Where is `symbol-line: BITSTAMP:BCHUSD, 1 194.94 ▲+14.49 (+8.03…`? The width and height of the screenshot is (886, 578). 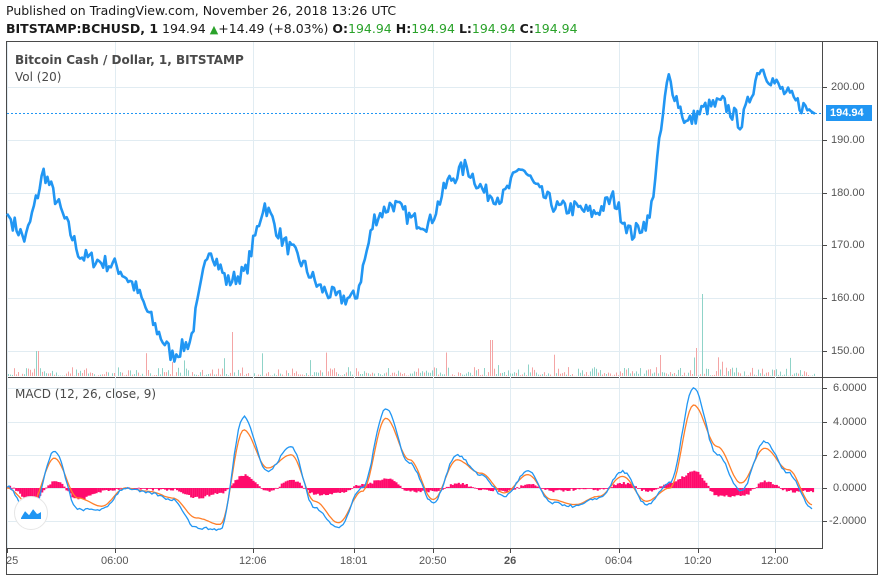 symbol-line: BITSTAMP:BCHUSD, 1 194.94 ▲+14.49 (+8.03… is located at coordinates (292, 28).